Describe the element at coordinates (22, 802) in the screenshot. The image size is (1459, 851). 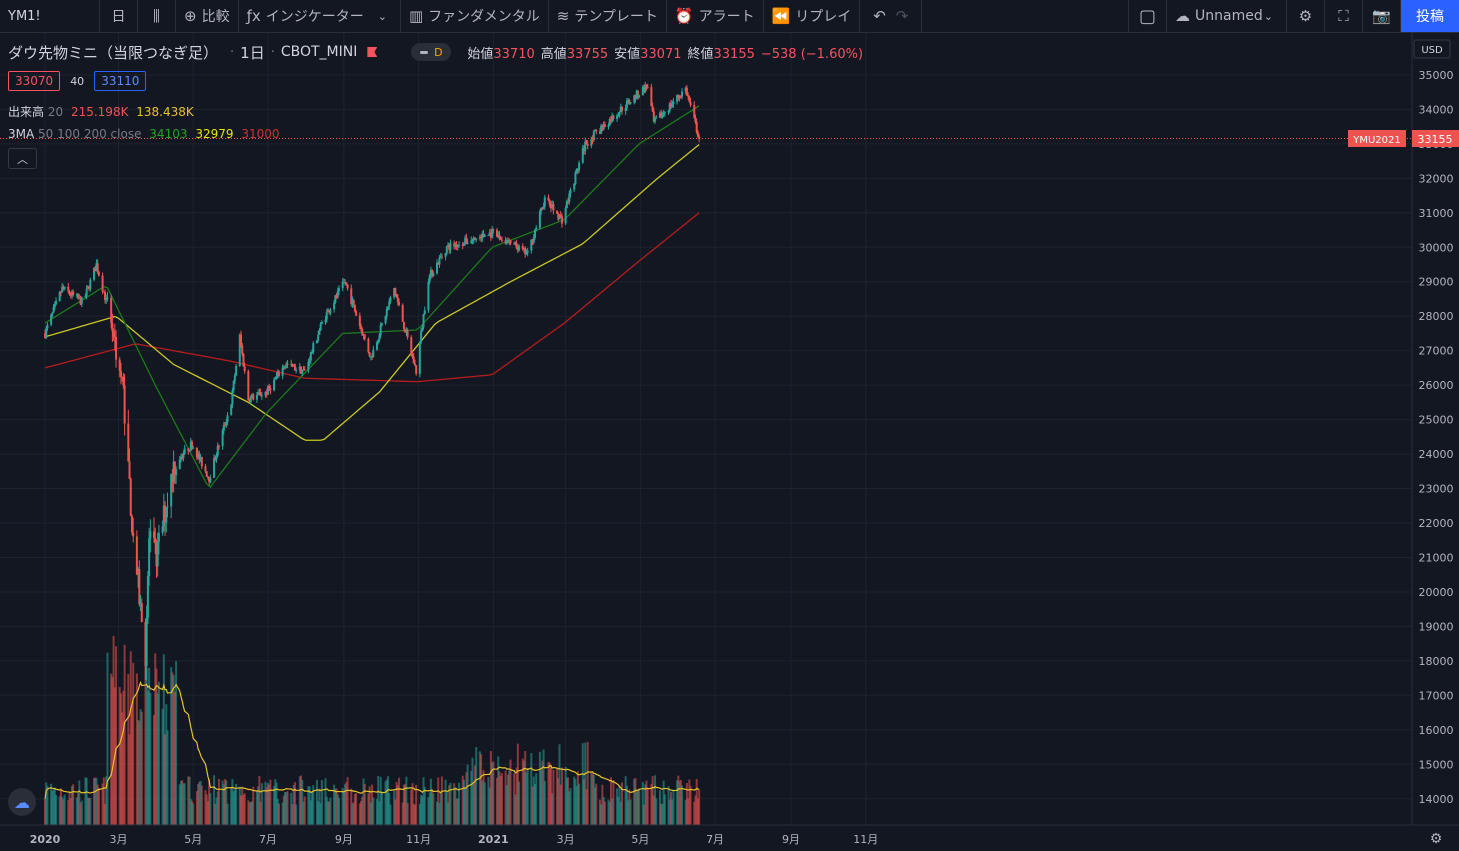
I see `tradingview-logo-icon: ☁` at that location.